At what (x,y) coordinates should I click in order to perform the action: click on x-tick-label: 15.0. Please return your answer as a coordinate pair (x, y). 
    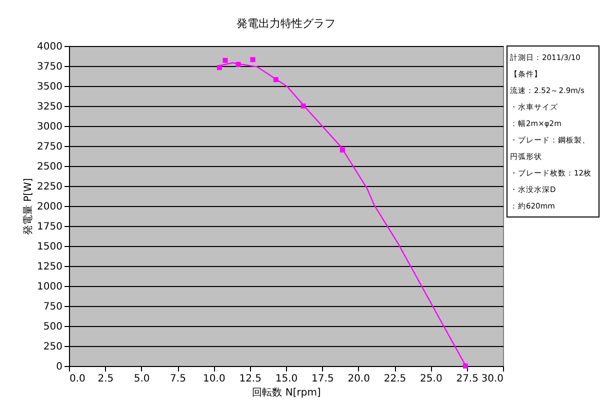
    Looking at the image, I should click on (286, 379).